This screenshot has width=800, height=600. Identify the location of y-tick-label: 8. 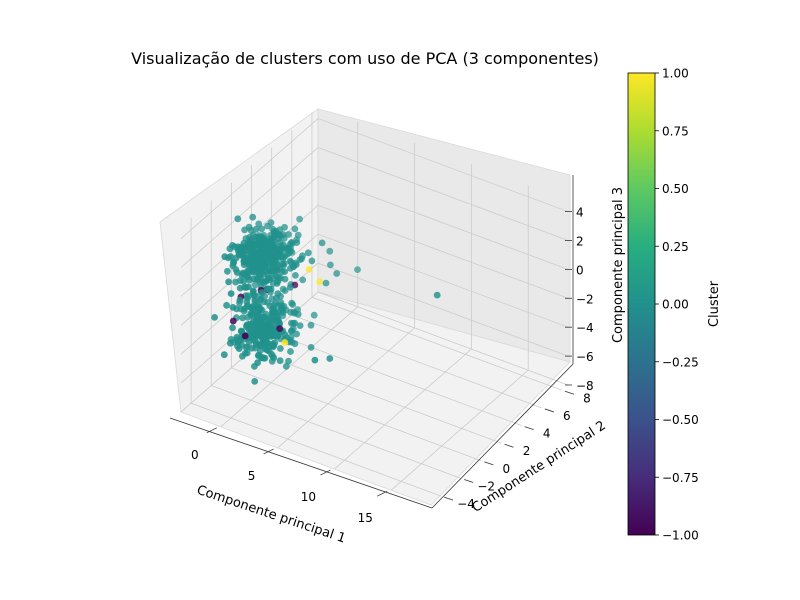
(587, 398).